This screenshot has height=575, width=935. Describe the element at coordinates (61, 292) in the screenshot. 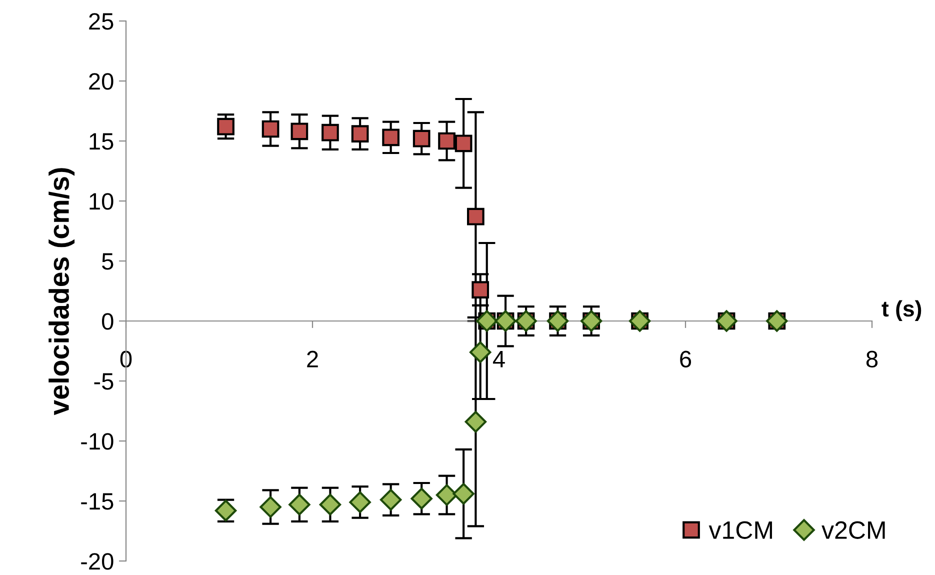

I see `y-axis-title: velocidades (cm/s)` at that location.